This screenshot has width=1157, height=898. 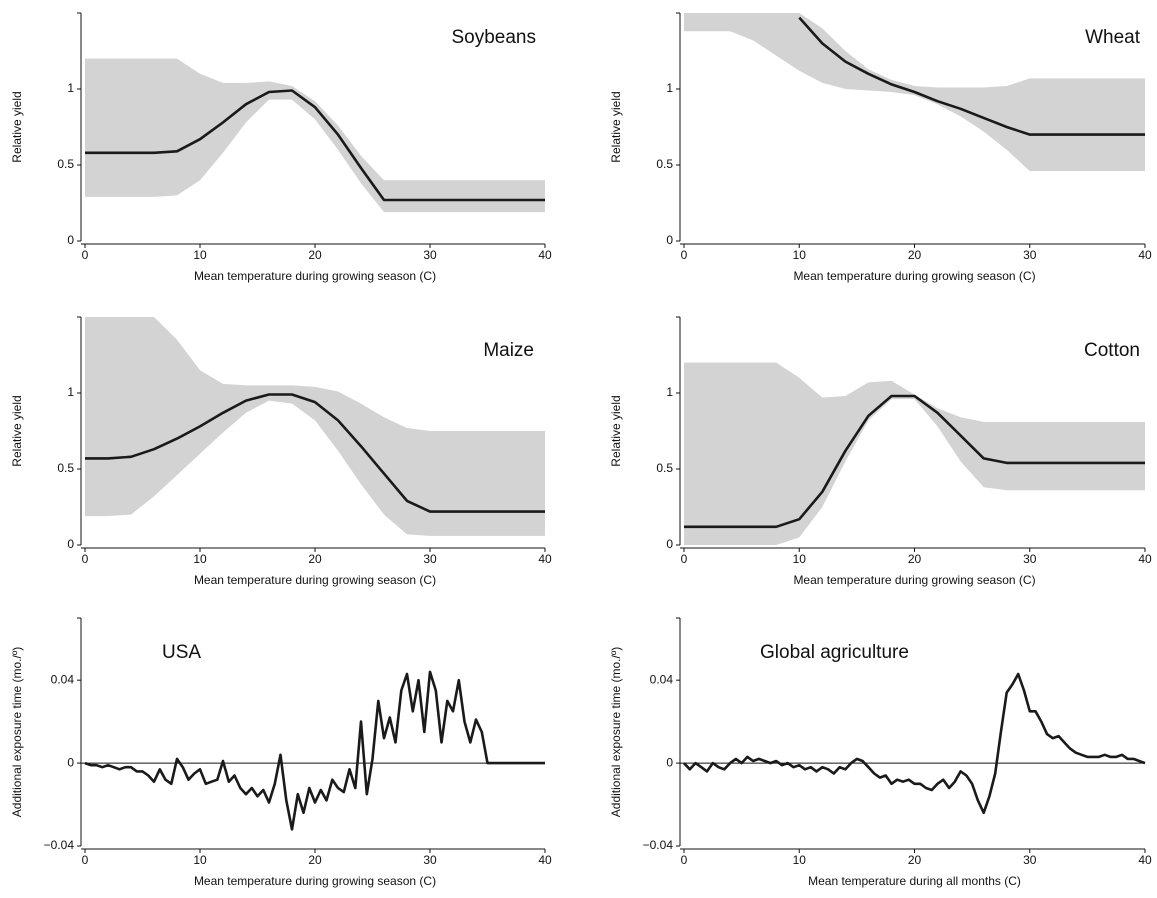 What do you see at coordinates (181, 652) in the screenshot?
I see `panel-title: USA` at bounding box center [181, 652].